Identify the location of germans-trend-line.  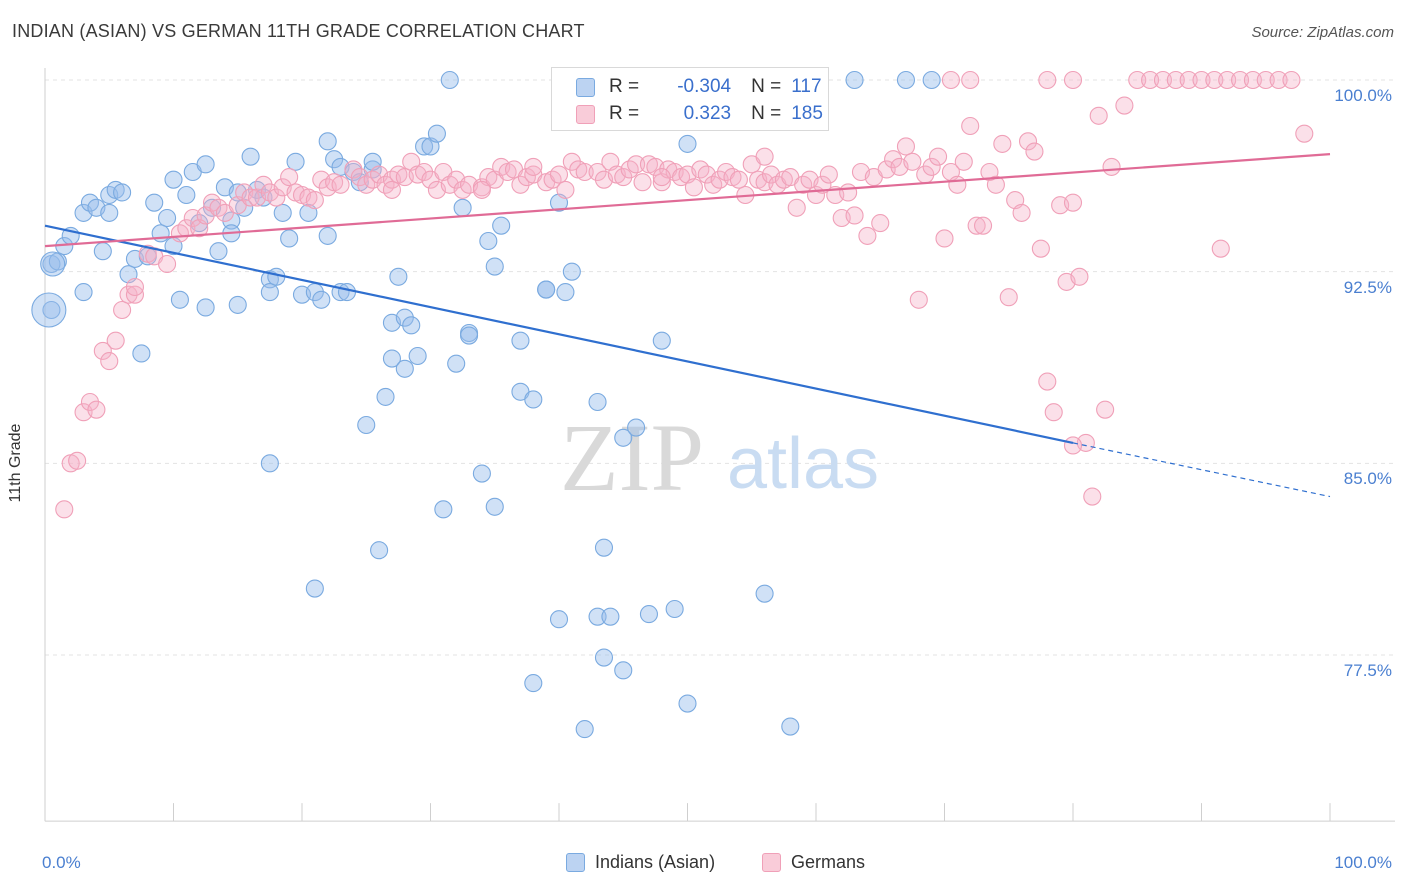
(687, 200).